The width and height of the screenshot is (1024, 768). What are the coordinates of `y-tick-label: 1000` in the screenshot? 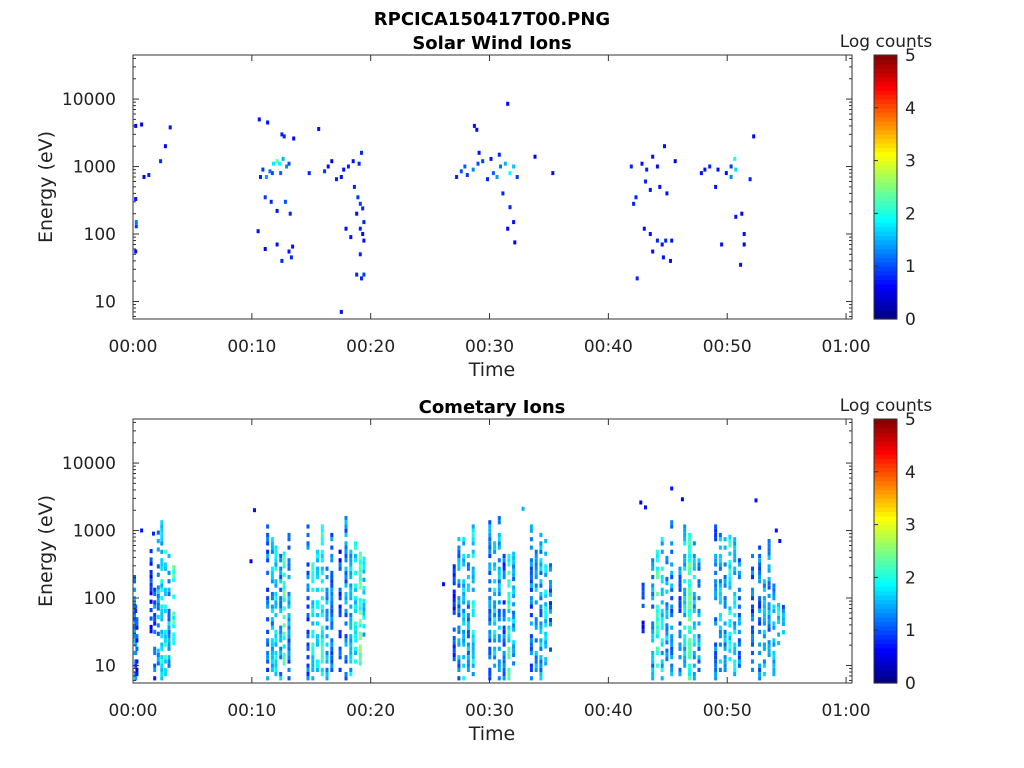 It's located at (94, 532).